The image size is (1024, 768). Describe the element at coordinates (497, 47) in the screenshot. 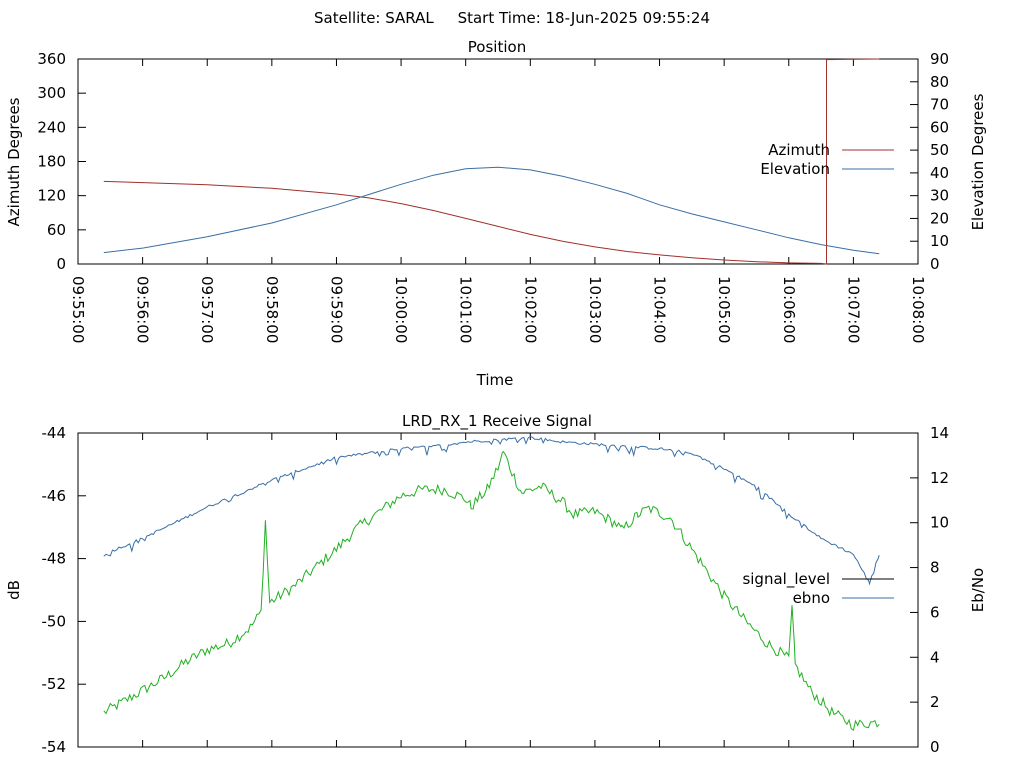

I see `position-chart-title: Position` at that location.